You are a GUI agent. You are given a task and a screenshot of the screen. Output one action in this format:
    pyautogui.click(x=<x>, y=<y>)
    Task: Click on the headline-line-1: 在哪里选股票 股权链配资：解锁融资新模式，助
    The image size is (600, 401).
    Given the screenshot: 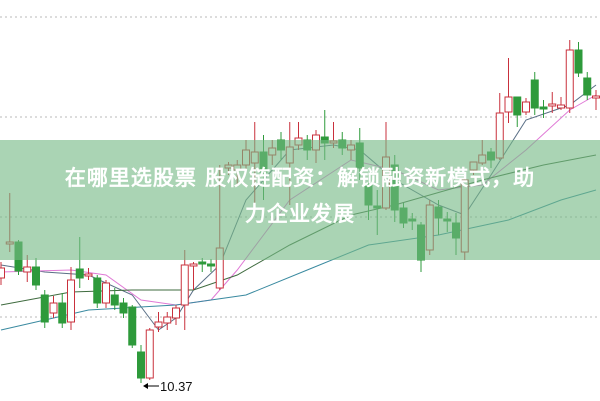 What is the action you would take?
    pyautogui.click(x=300, y=178)
    